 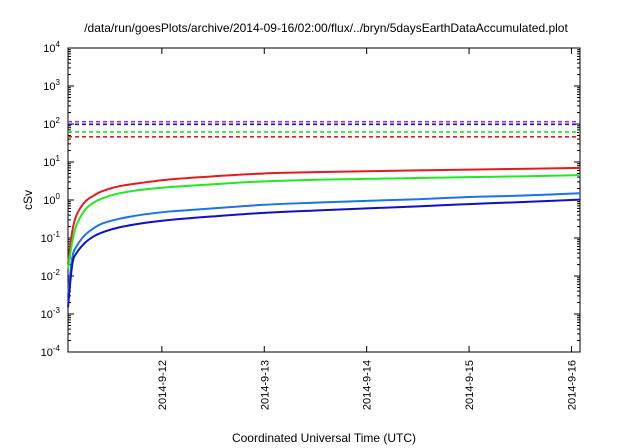 What do you see at coordinates (368, 385) in the screenshot?
I see `x-tick-label: 2014-9-14` at bounding box center [368, 385].